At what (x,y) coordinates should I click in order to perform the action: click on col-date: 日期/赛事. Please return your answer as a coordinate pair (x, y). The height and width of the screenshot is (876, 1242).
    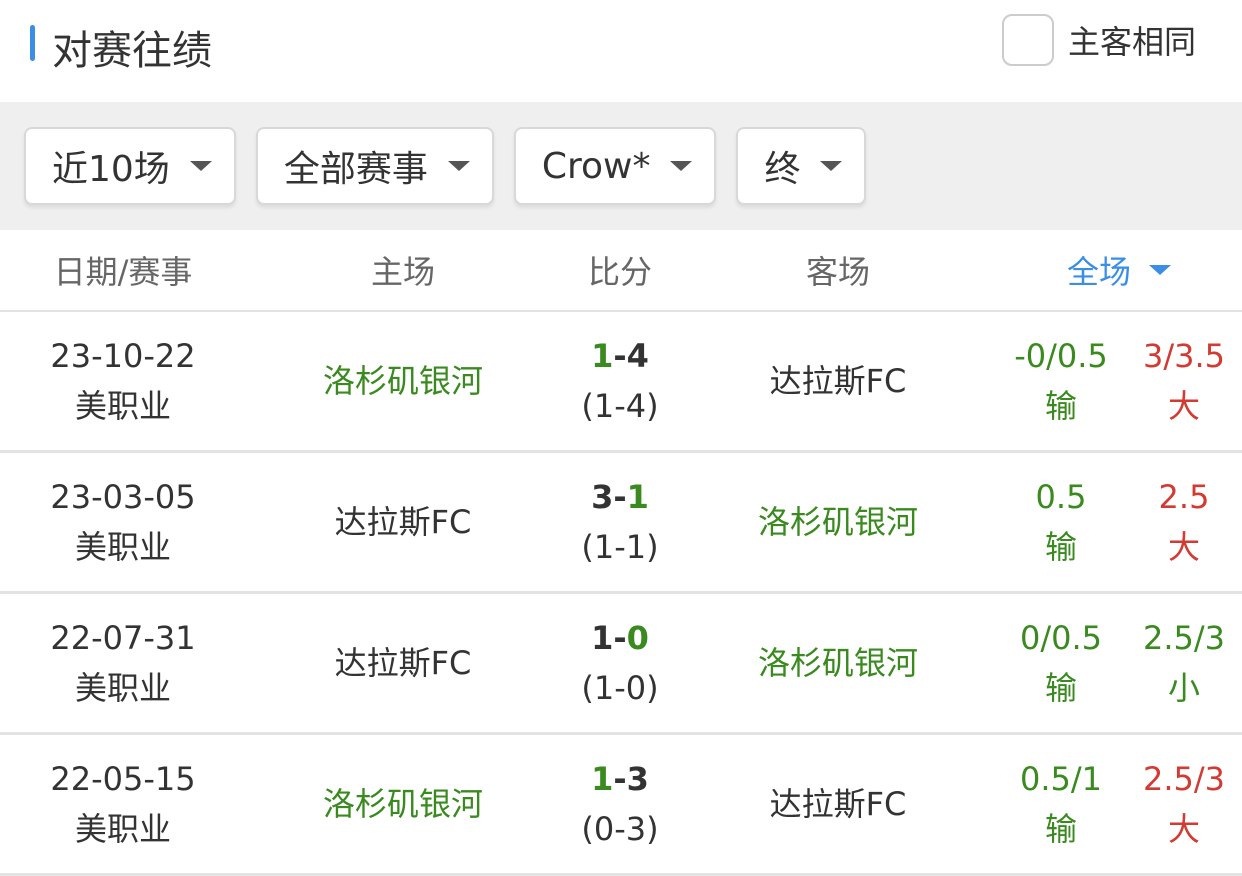
    Looking at the image, I should click on (123, 272).